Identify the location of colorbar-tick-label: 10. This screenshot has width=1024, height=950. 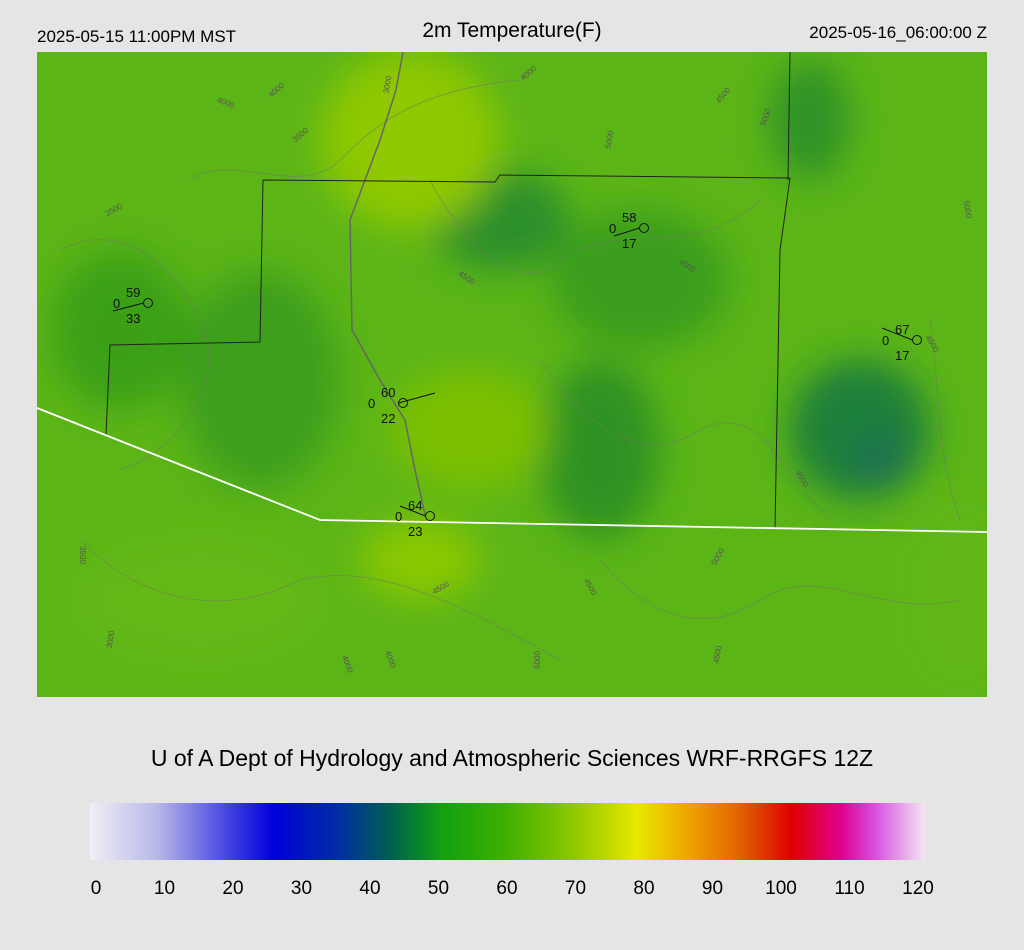
(164, 888).